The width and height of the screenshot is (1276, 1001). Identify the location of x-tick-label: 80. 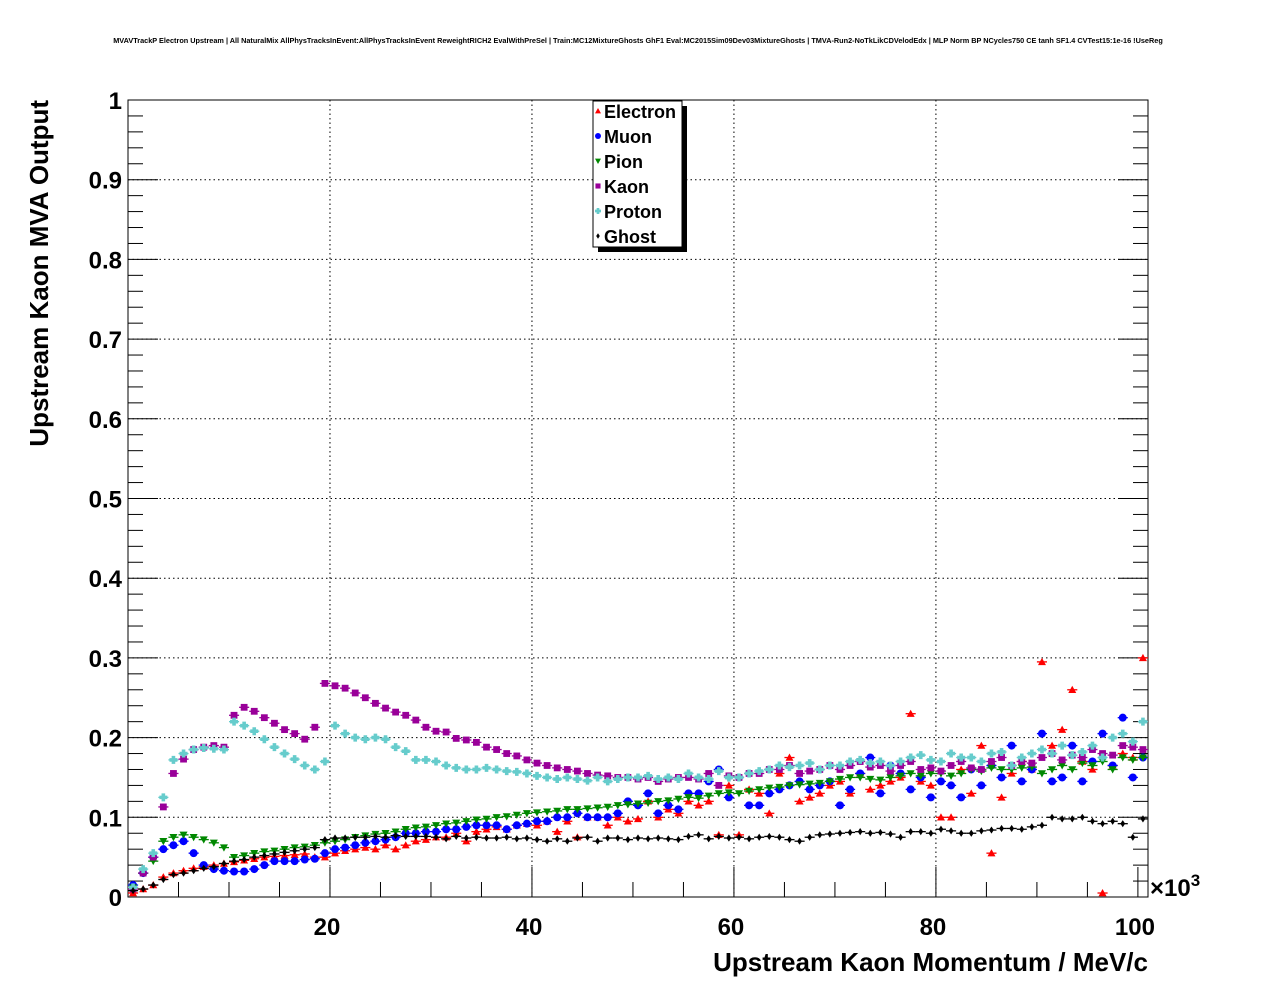
(933, 927).